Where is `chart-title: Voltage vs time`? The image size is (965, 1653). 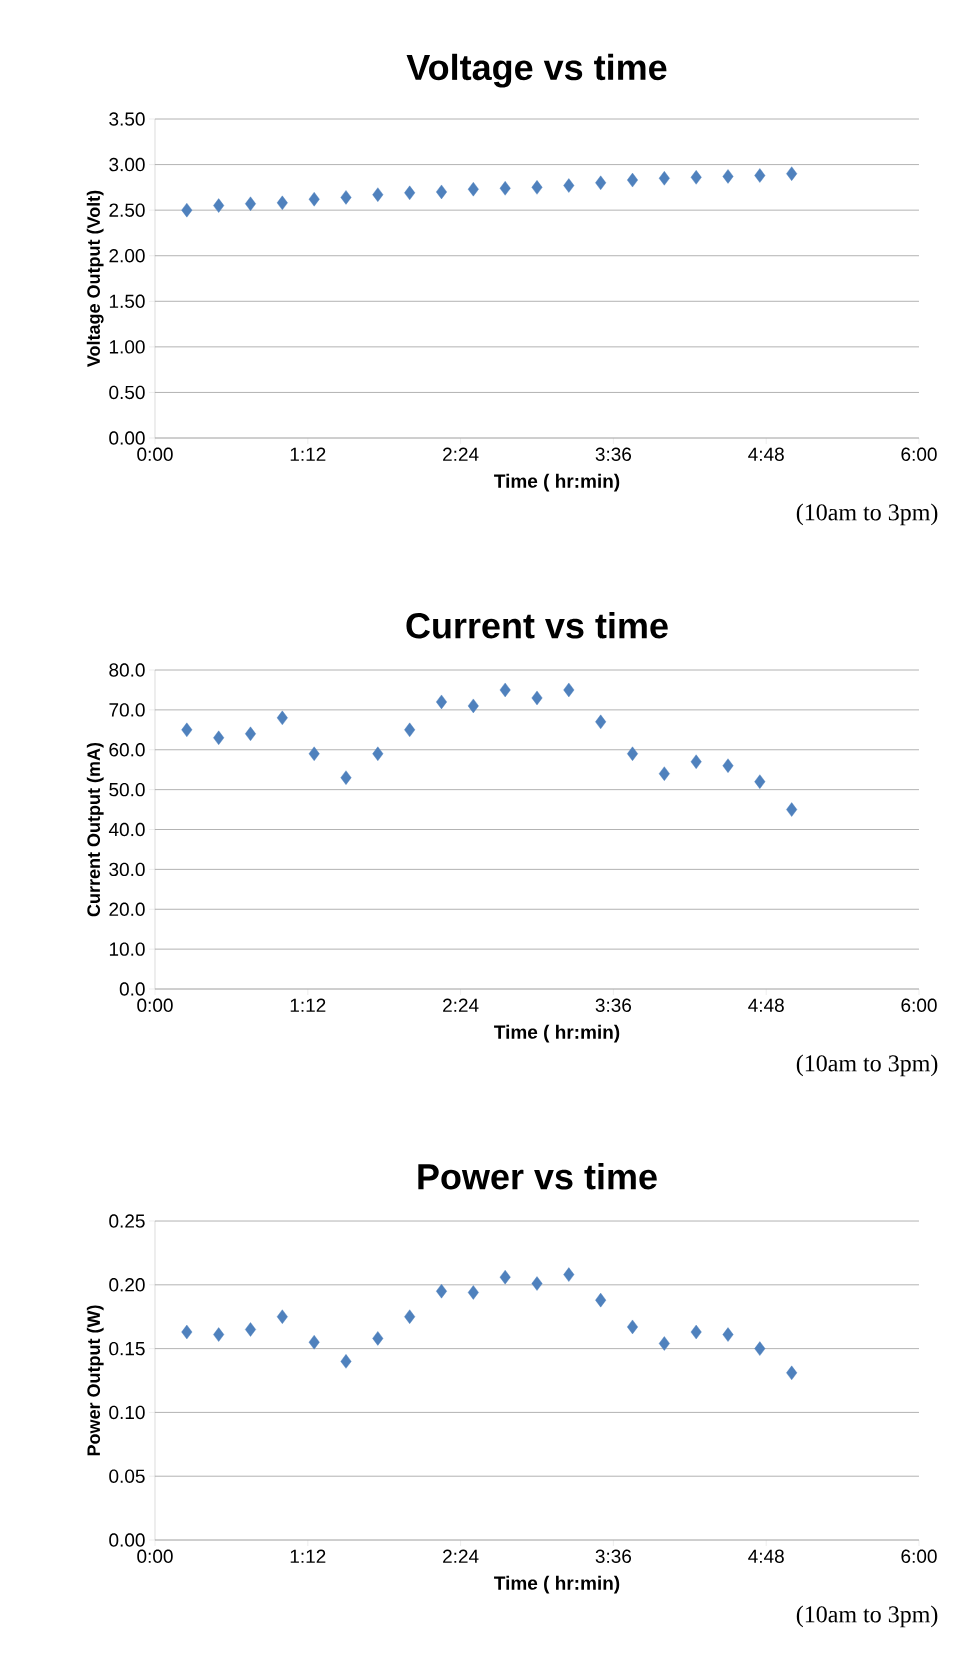
chart-title: Voltage vs time is located at coordinates (536, 70).